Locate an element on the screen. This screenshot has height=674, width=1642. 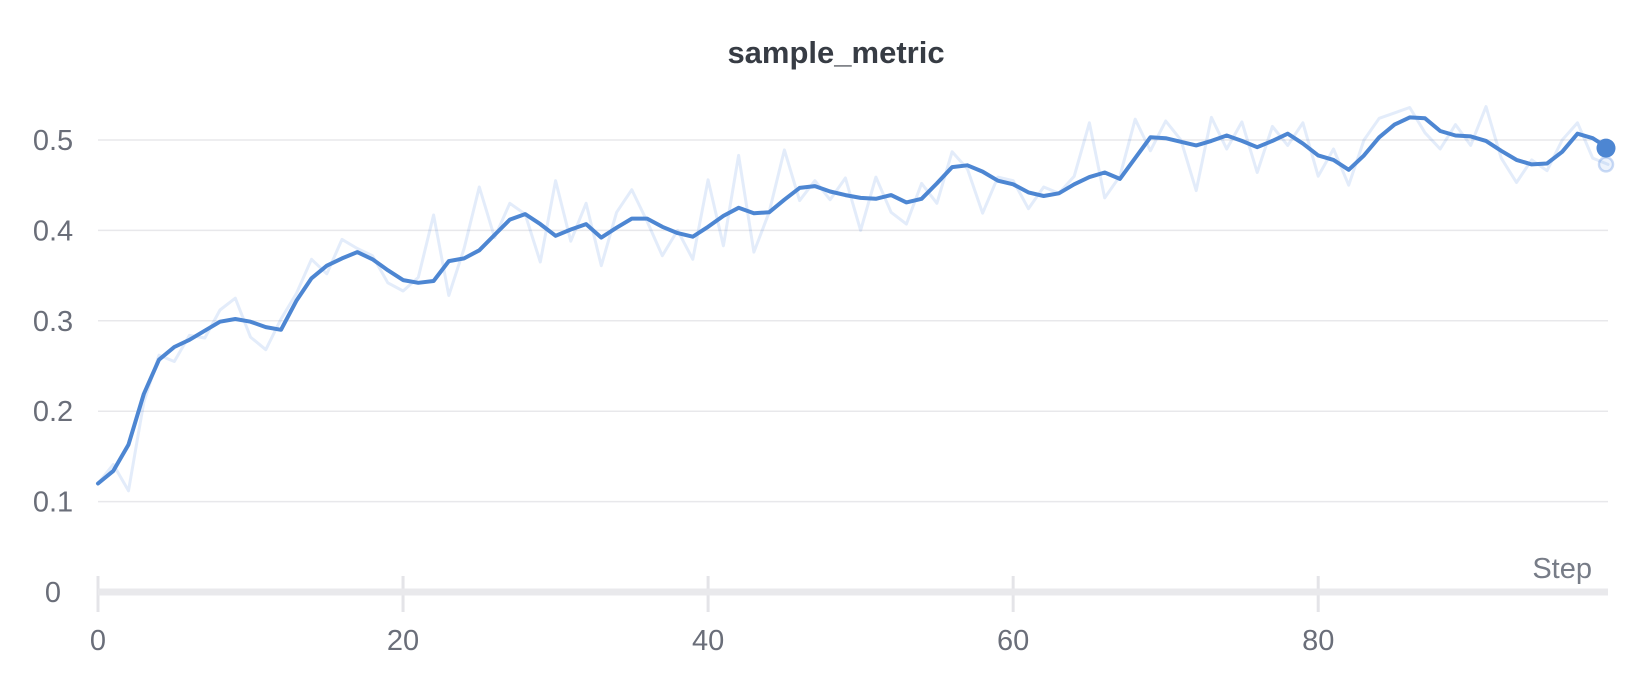
x-axis-baseline-bar is located at coordinates (853, 592).